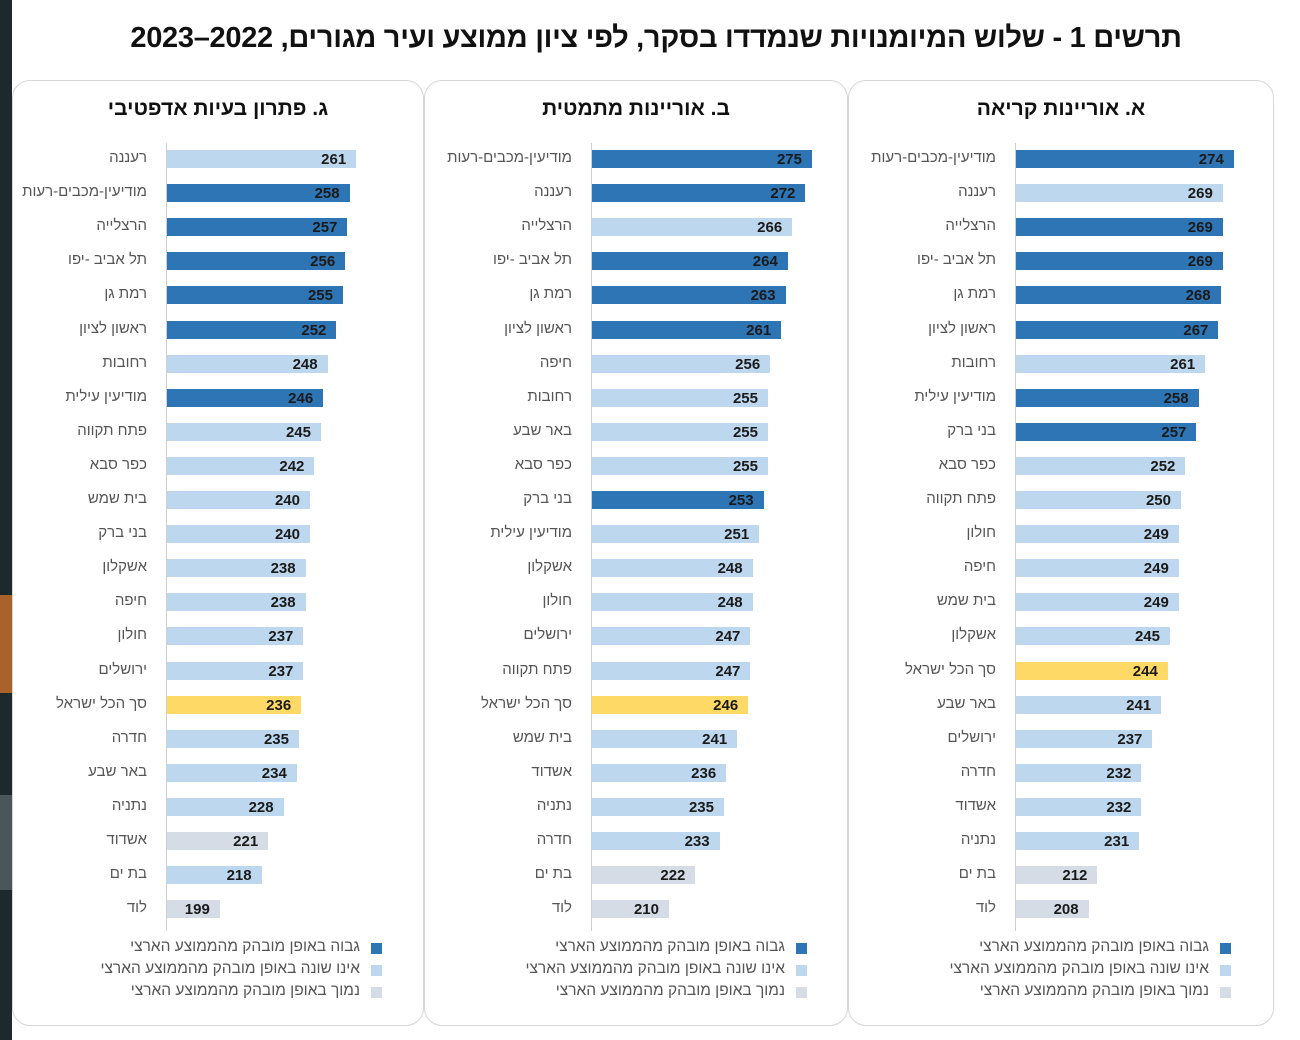 This screenshot has height=1040, width=1300. I want to click on bar-row: אשדוד 221, so click(218, 841).